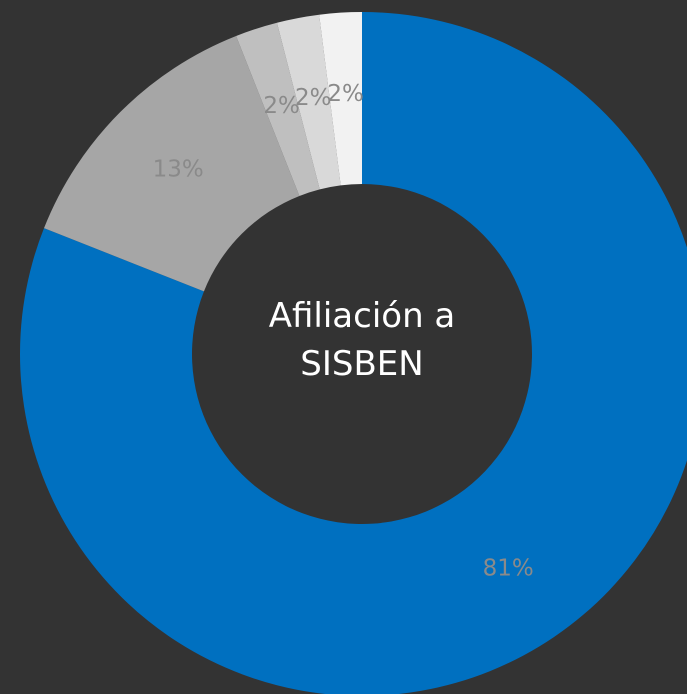 Image resolution: width=687 pixels, height=694 pixels. Describe the element at coordinates (508, 569) in the screenshot. I see `data-label: 81%` at that location.